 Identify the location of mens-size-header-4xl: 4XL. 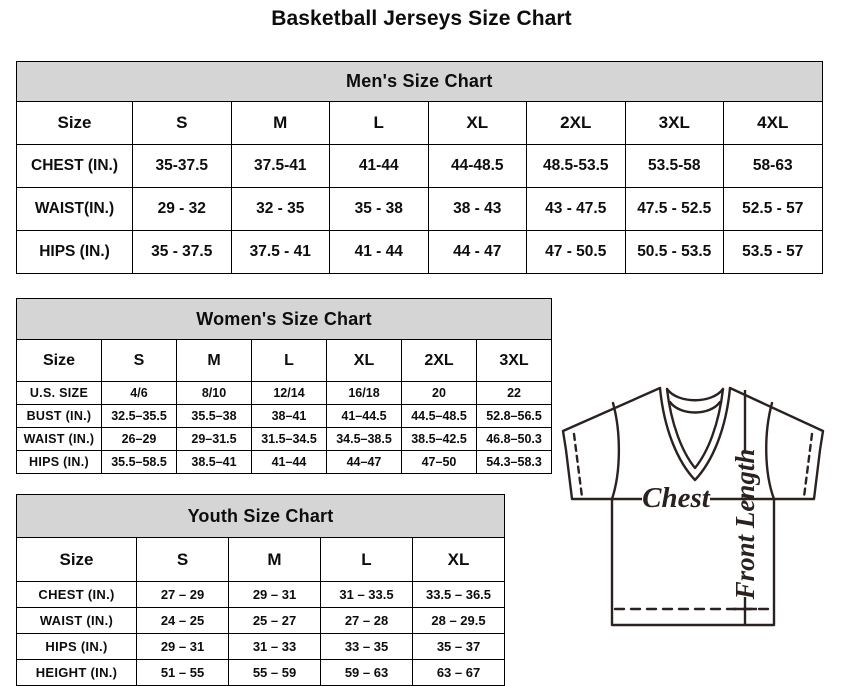
(773, 123).